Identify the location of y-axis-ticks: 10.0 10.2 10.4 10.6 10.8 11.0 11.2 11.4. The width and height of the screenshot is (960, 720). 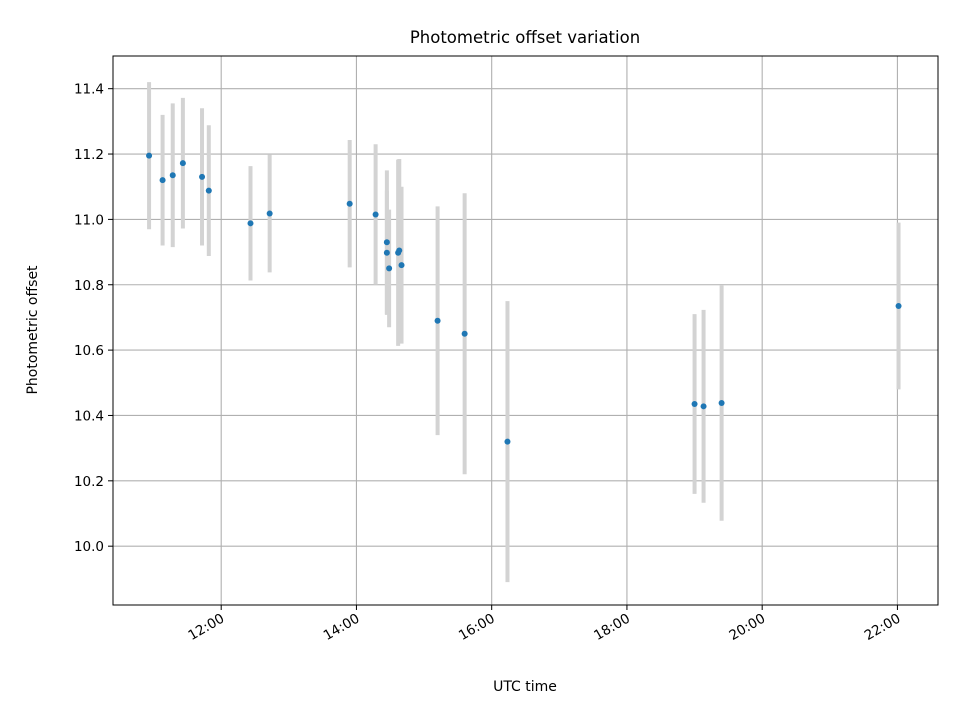
(93, 318).